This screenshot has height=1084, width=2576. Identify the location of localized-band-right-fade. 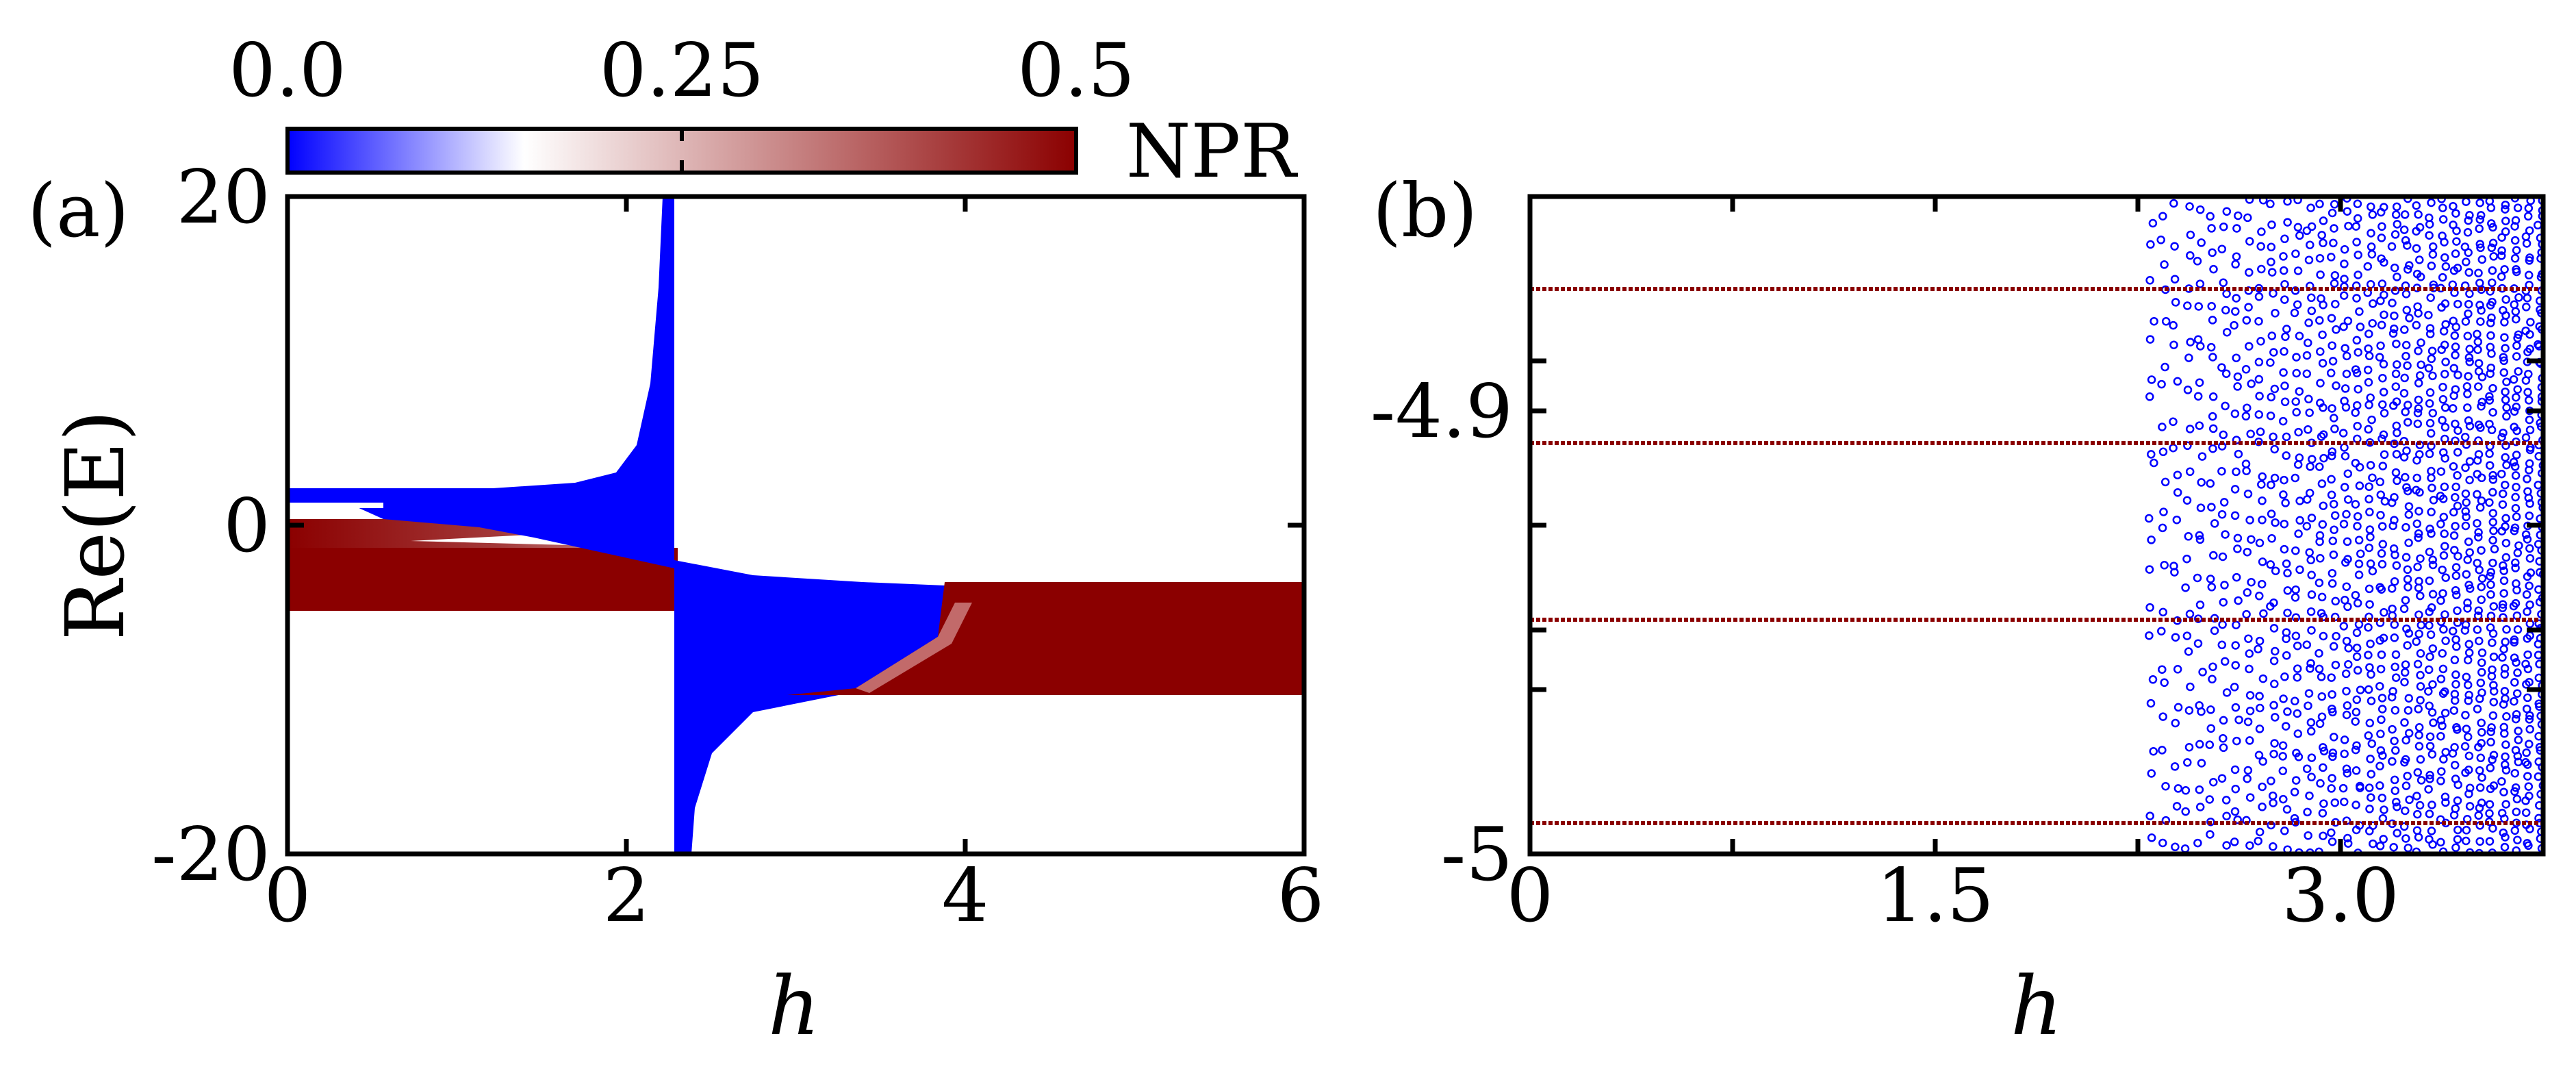
(914, 648).